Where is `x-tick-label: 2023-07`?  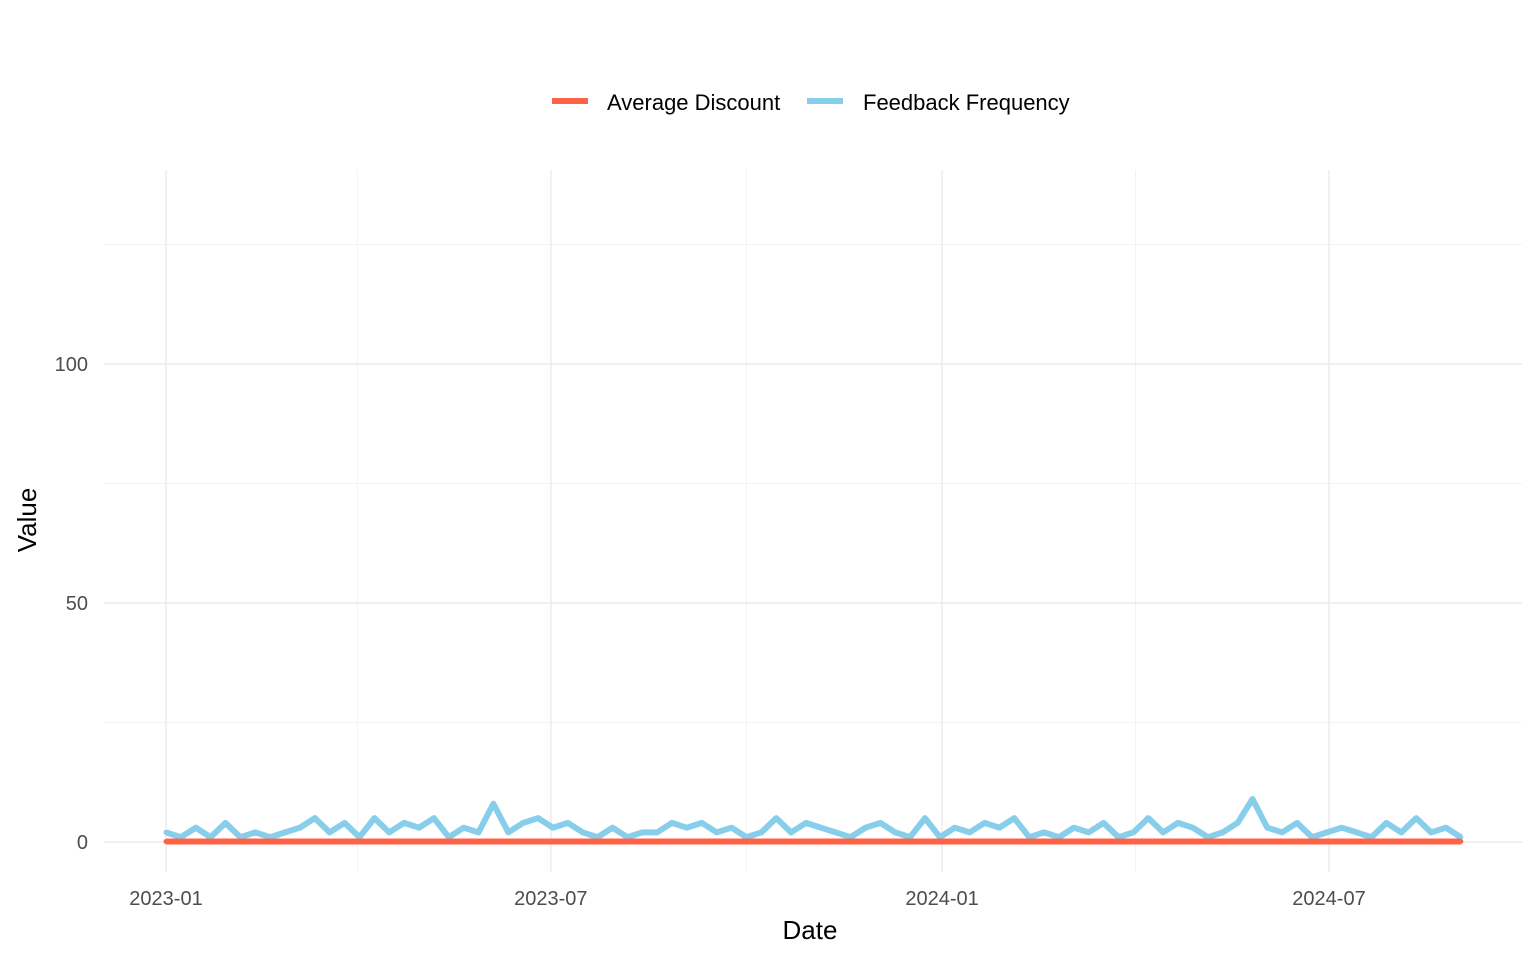 x-tick-label: 2023-07 is located at coordinates (550, 899).